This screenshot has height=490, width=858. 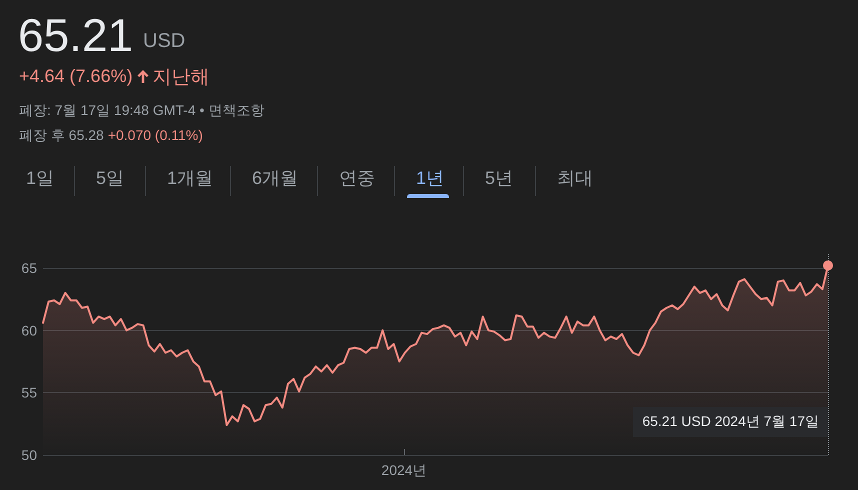 What do you see at coordinates (61, 136) in the screenshot?
I see `text: 폐장 후 65.28` at bounding box center [61, 136].